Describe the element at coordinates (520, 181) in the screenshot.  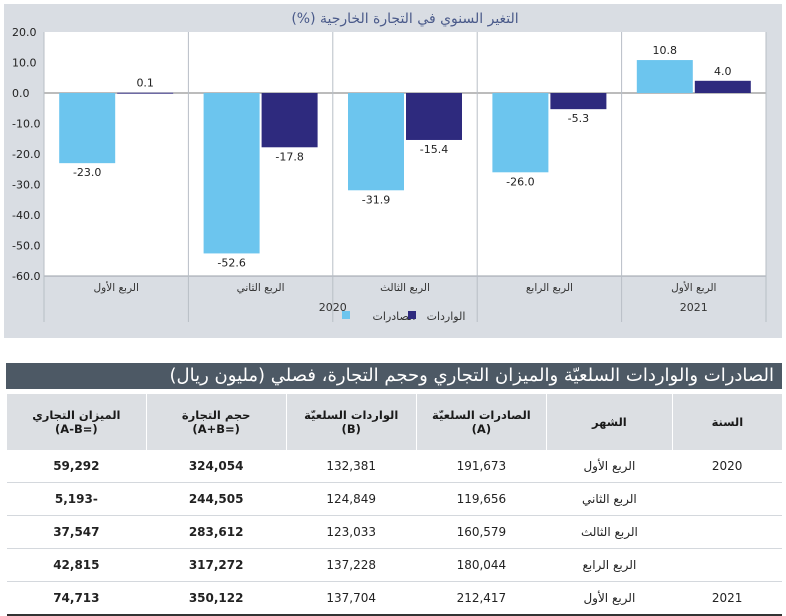
I see `data-label: -26.0` at that location.